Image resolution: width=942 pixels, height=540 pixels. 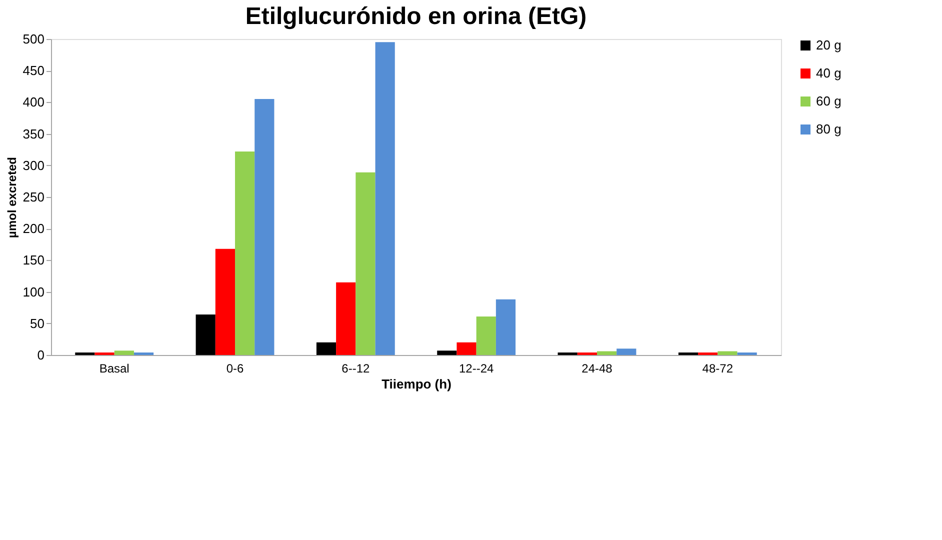 I want to click on x-tick-label: 48-72, so click(x=718, y=369).